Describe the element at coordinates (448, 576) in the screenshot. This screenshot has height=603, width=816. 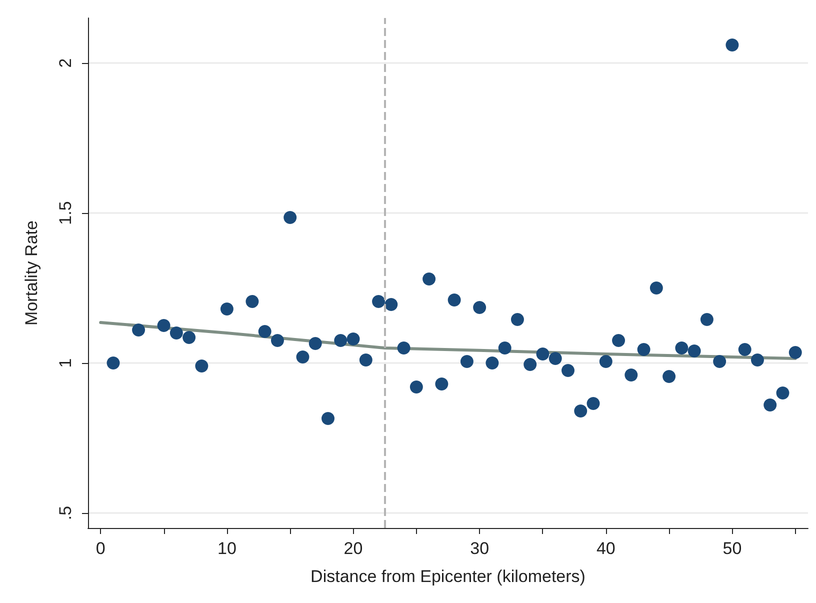
I see `x-axis-title: Distance from Epicenter (kilometers)` at that location.